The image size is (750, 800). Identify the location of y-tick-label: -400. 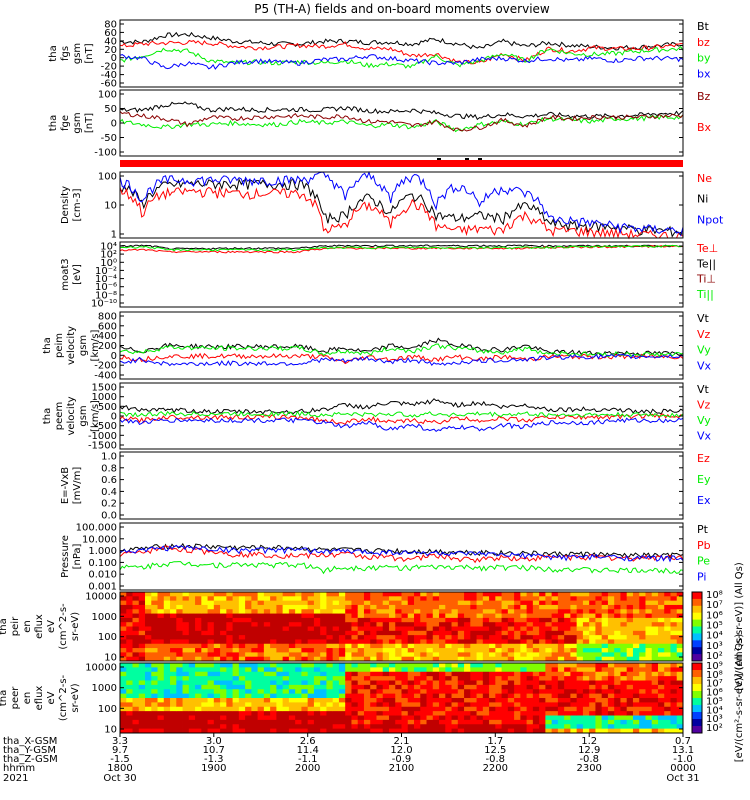
(105, 376).